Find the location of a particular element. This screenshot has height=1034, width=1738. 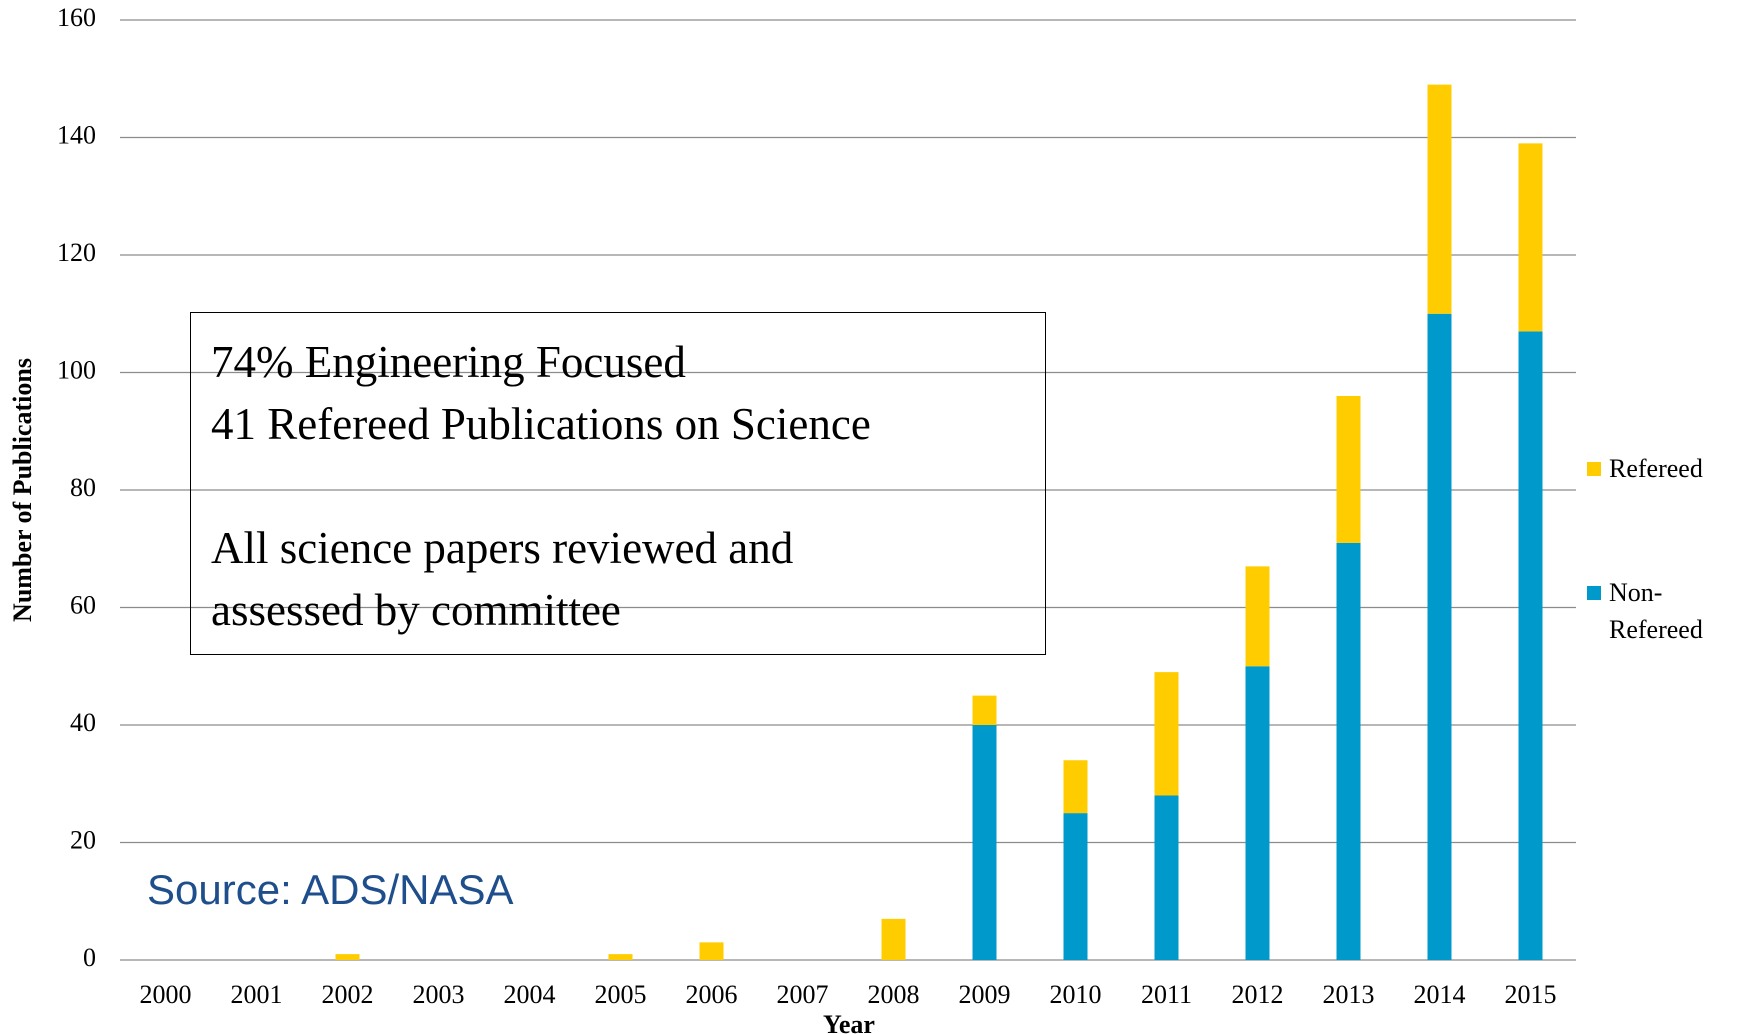

x-tick-label: 2008 is located at coordinates (894, 994).